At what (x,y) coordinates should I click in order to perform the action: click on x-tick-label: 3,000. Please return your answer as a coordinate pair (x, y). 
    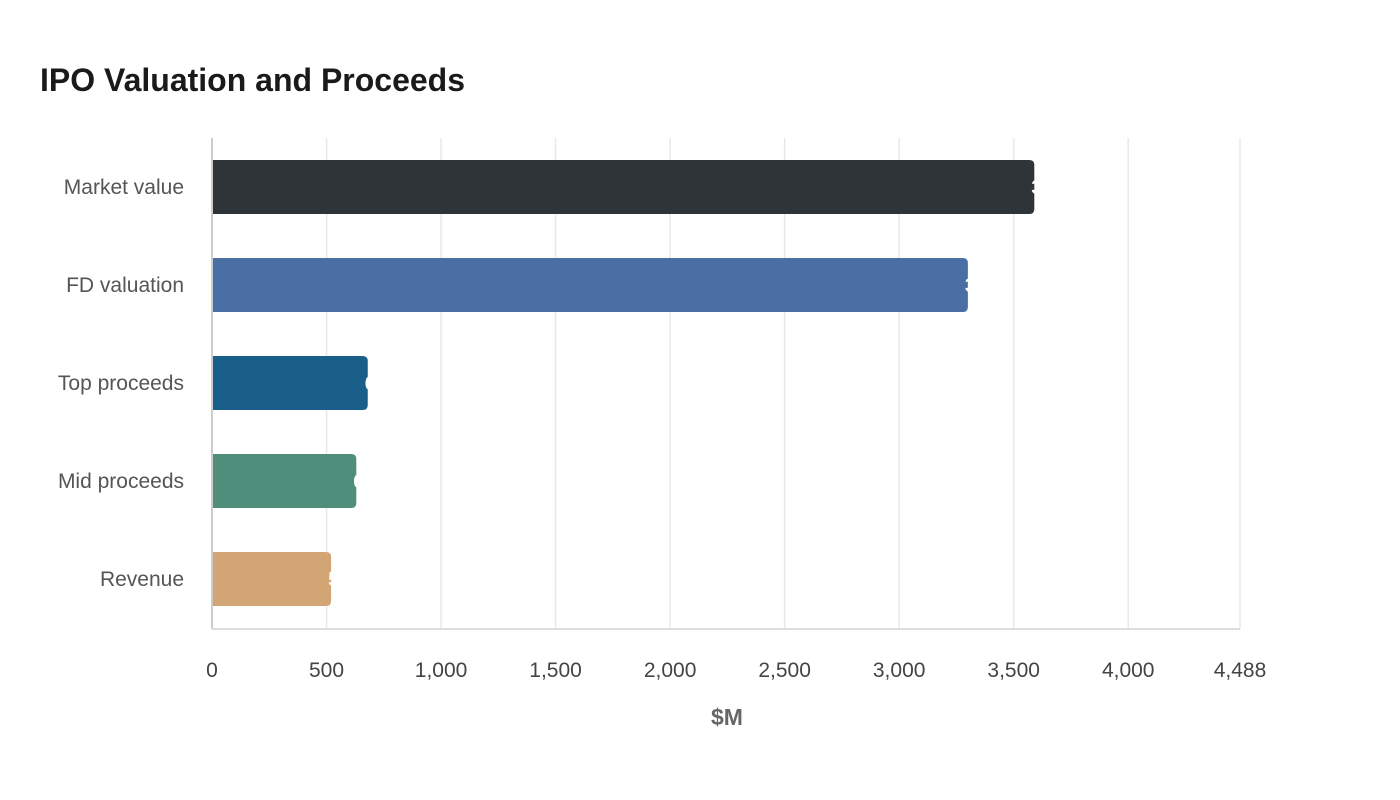
    Looking at the image, I should click on (899, 670).